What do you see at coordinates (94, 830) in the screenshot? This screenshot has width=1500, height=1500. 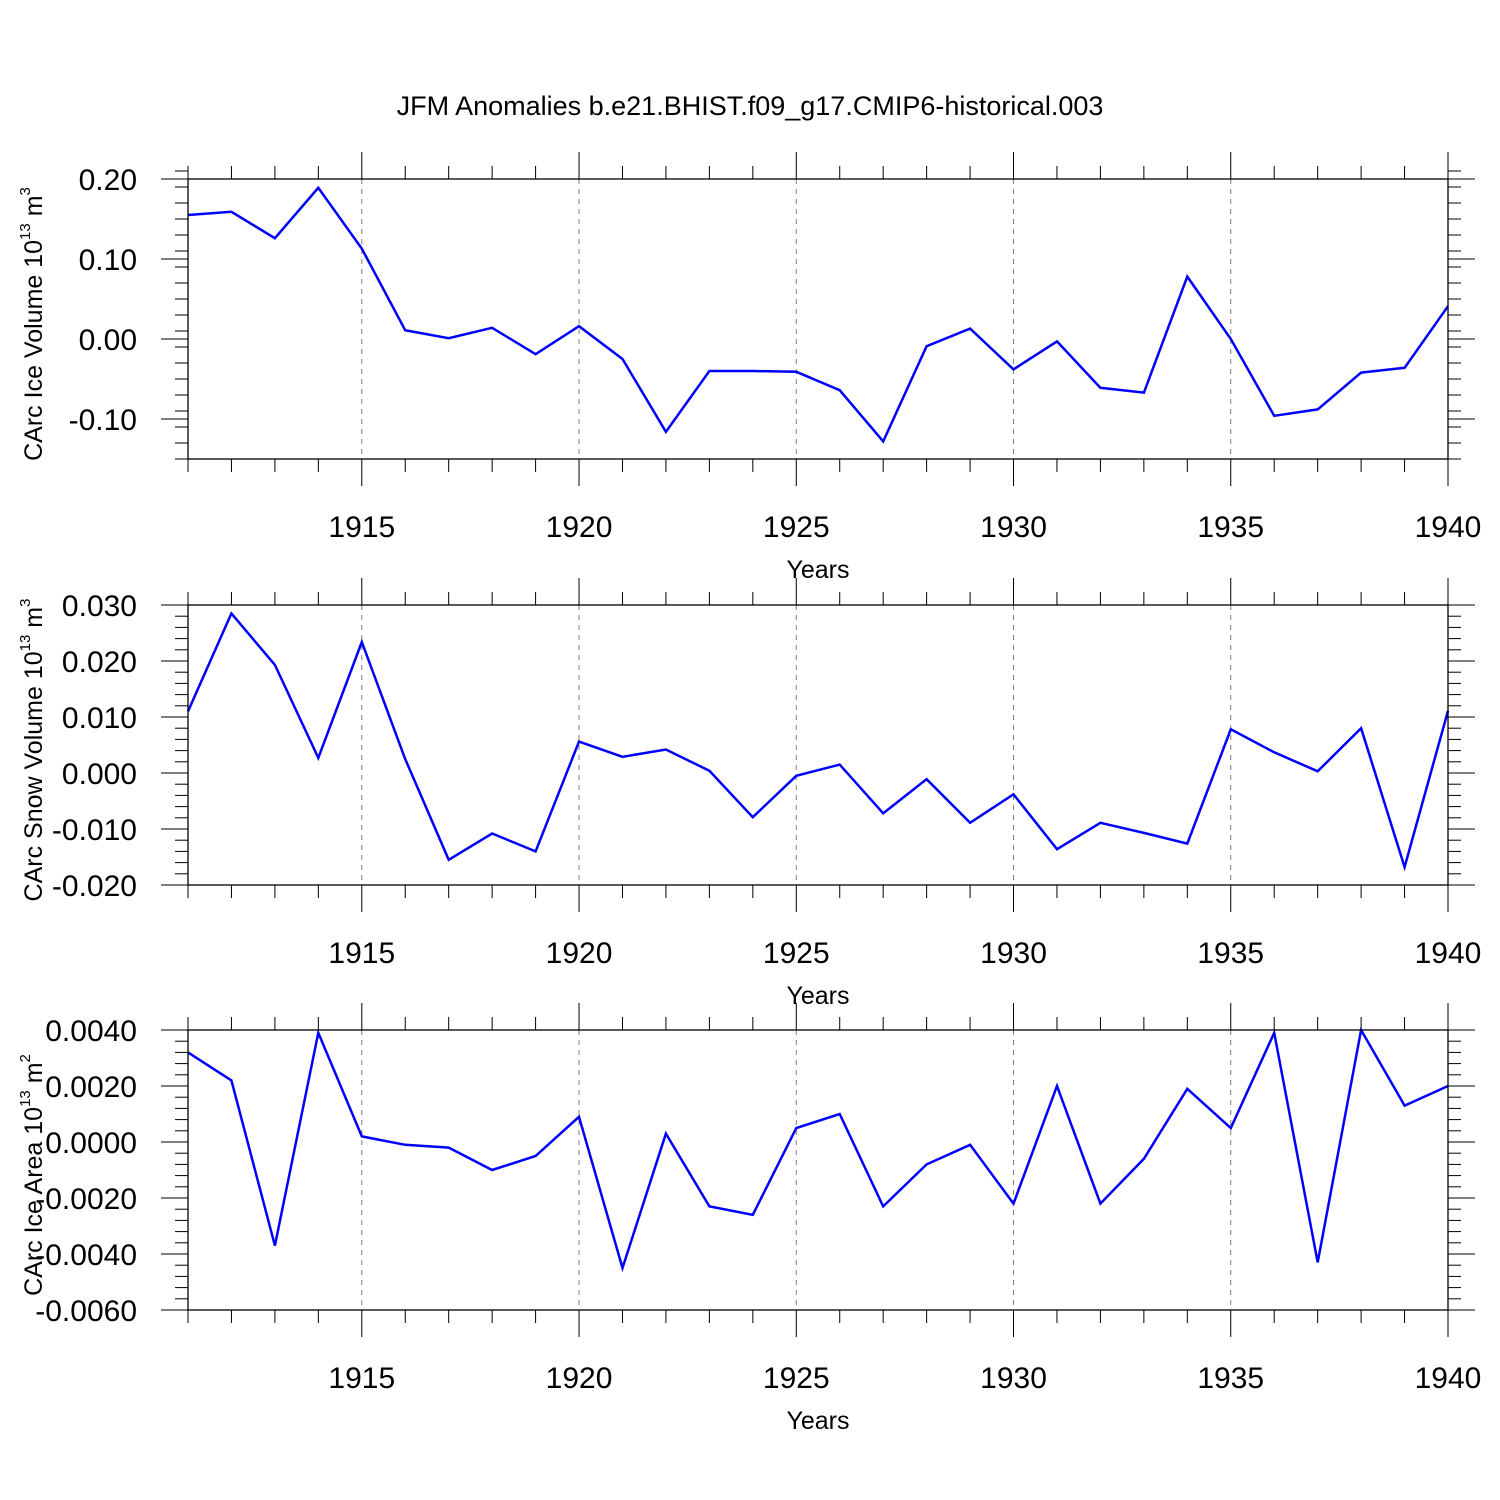 I see `y-tick-label: -0.010` at bounding box center [94, 830].